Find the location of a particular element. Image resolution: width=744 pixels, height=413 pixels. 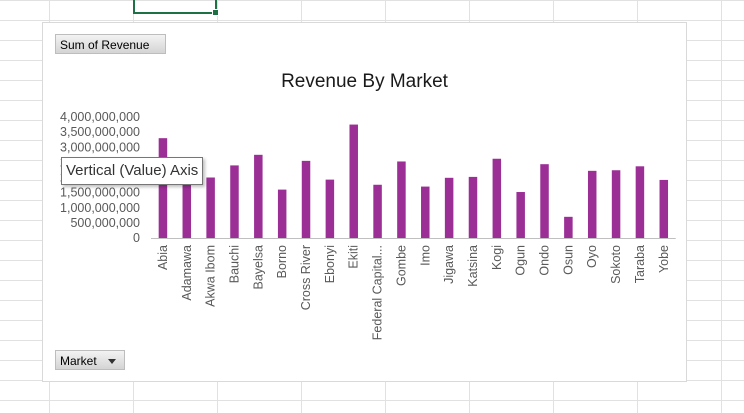

value-axis-tick-label: 1,500,000,000 is located at coordinates (100, 193).